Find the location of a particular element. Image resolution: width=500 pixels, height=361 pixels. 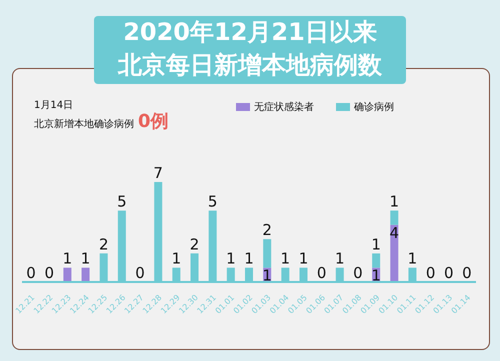

text: 北京新增本地确诊病例 is located at coordinates (84, 124).